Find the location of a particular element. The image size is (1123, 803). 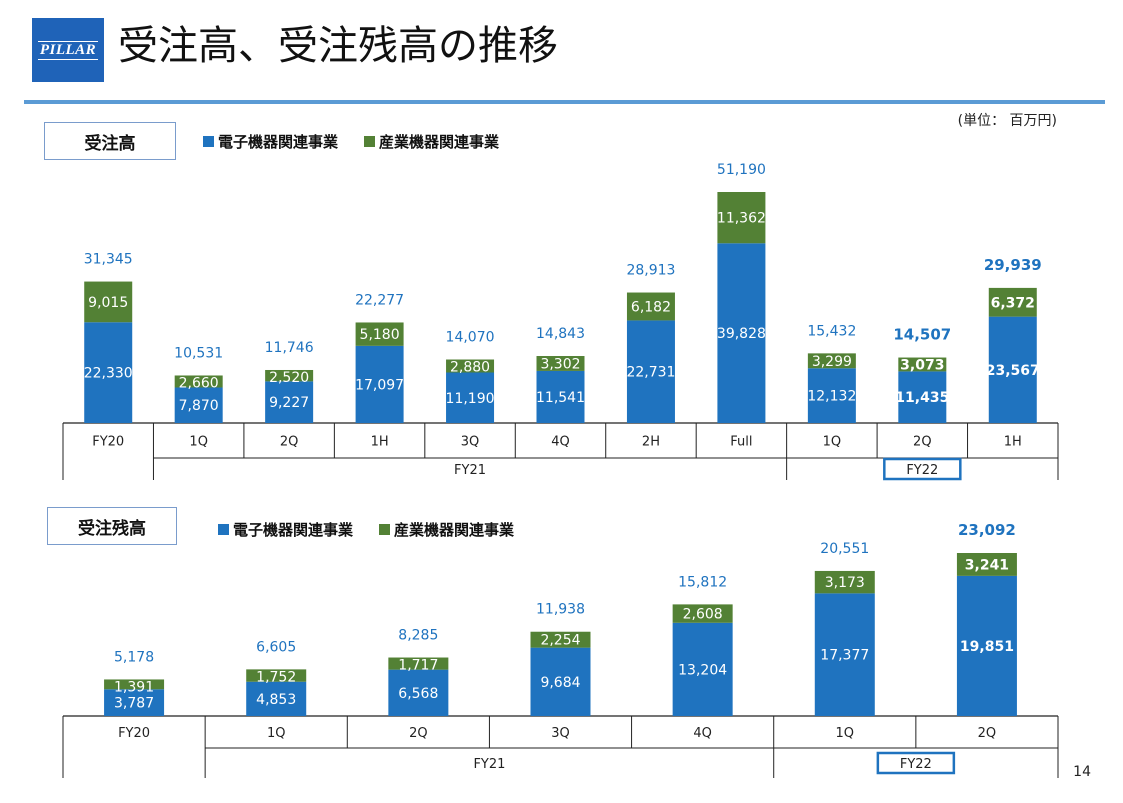

legend-swatch-industrial is located at coordinates (370, 141).